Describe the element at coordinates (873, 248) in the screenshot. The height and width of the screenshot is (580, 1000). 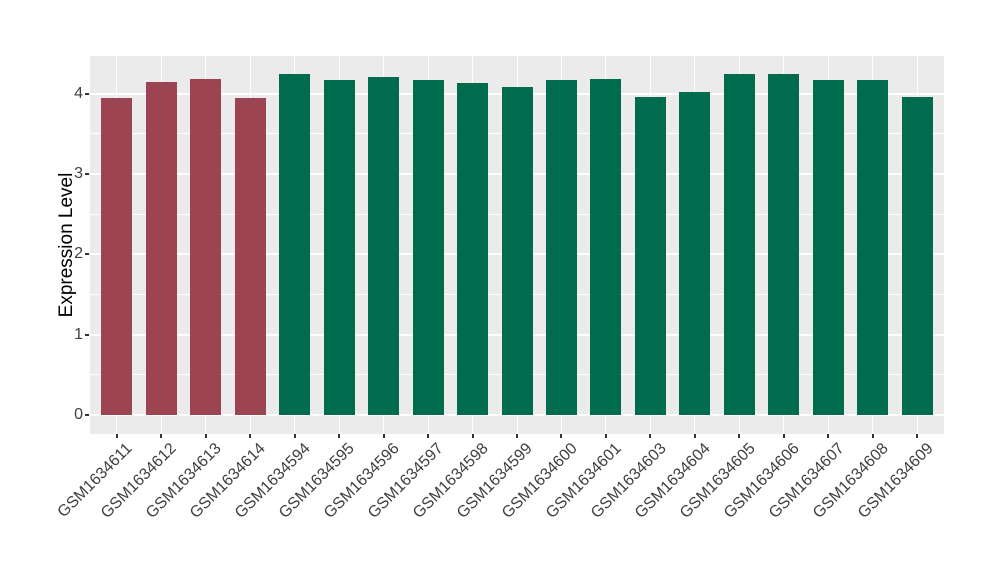
I see `bar-GSM1634608` at that location.